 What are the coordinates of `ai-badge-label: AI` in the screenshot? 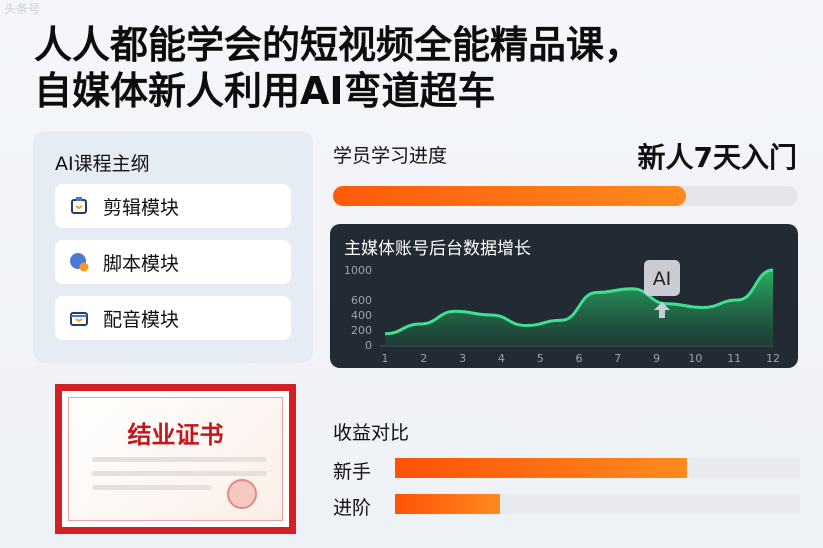 It's located at (662, 279).